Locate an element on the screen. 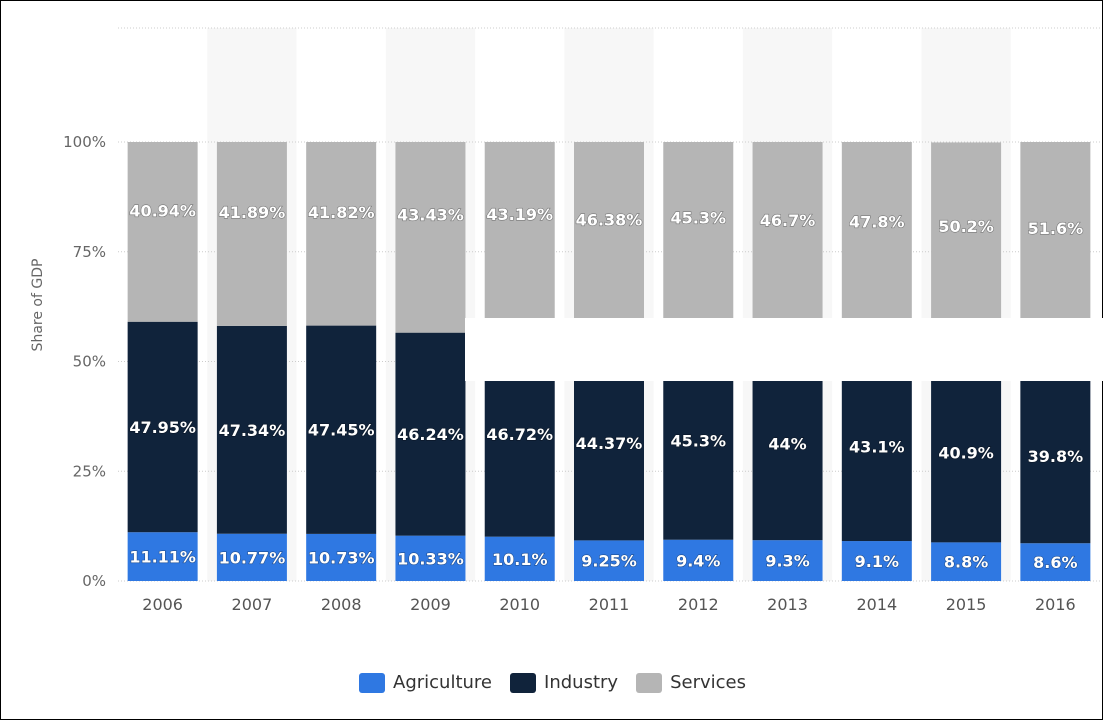  x-tick-label-2010: 2010 is located at coordinates (519, 604).